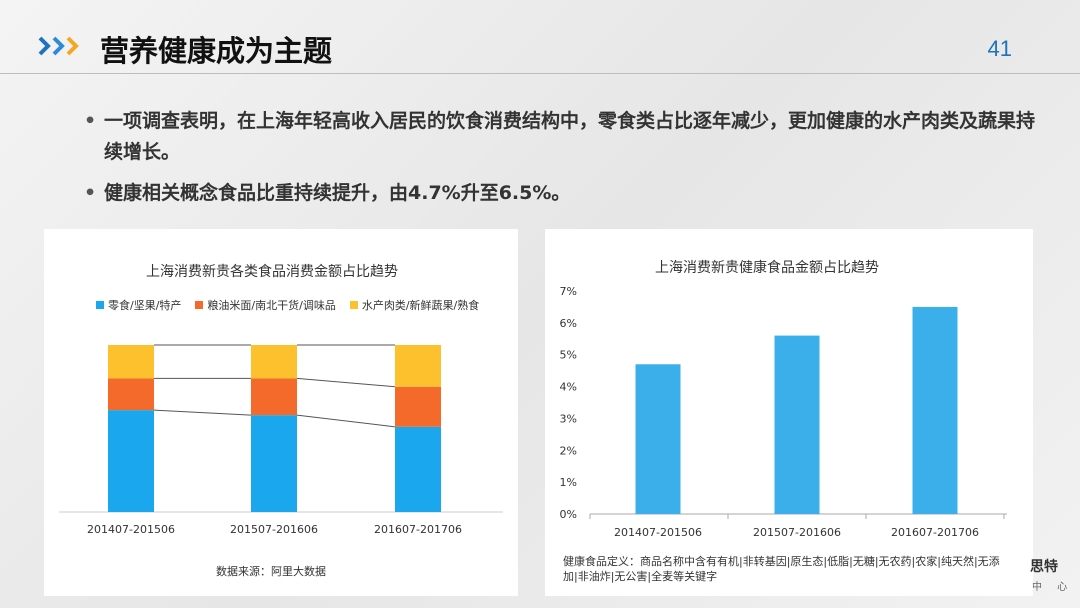  I want to click on legend-label: 零食/坚果/特产, so click(145, 305).